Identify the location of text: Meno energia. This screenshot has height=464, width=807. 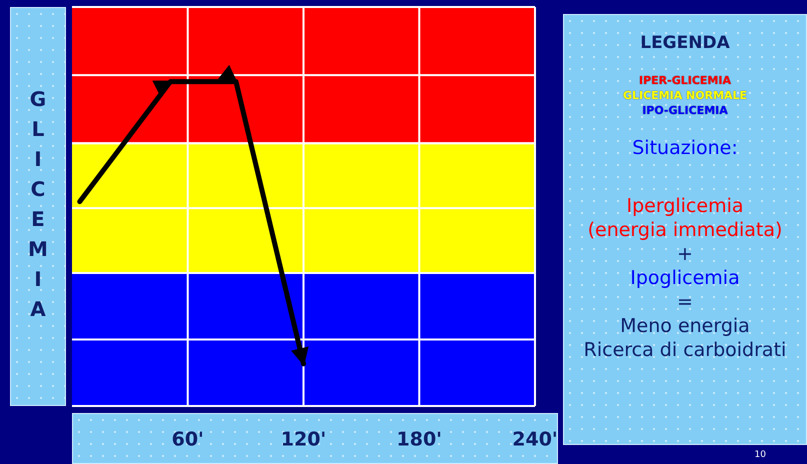
(685, 326).